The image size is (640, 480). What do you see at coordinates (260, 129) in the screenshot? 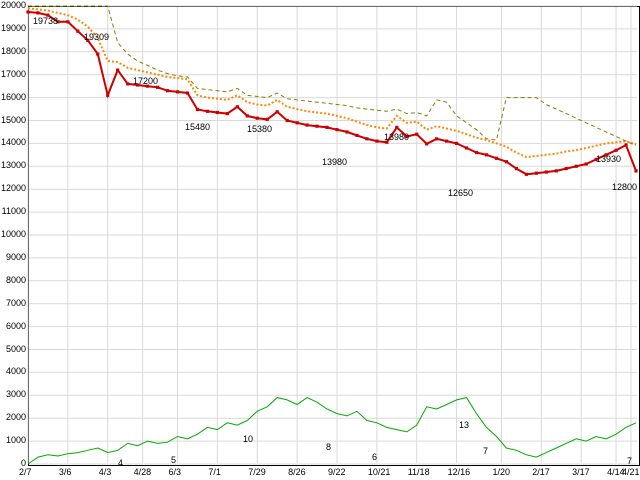
I see `value-annotation: 15380` at bounding box center [260, 129].